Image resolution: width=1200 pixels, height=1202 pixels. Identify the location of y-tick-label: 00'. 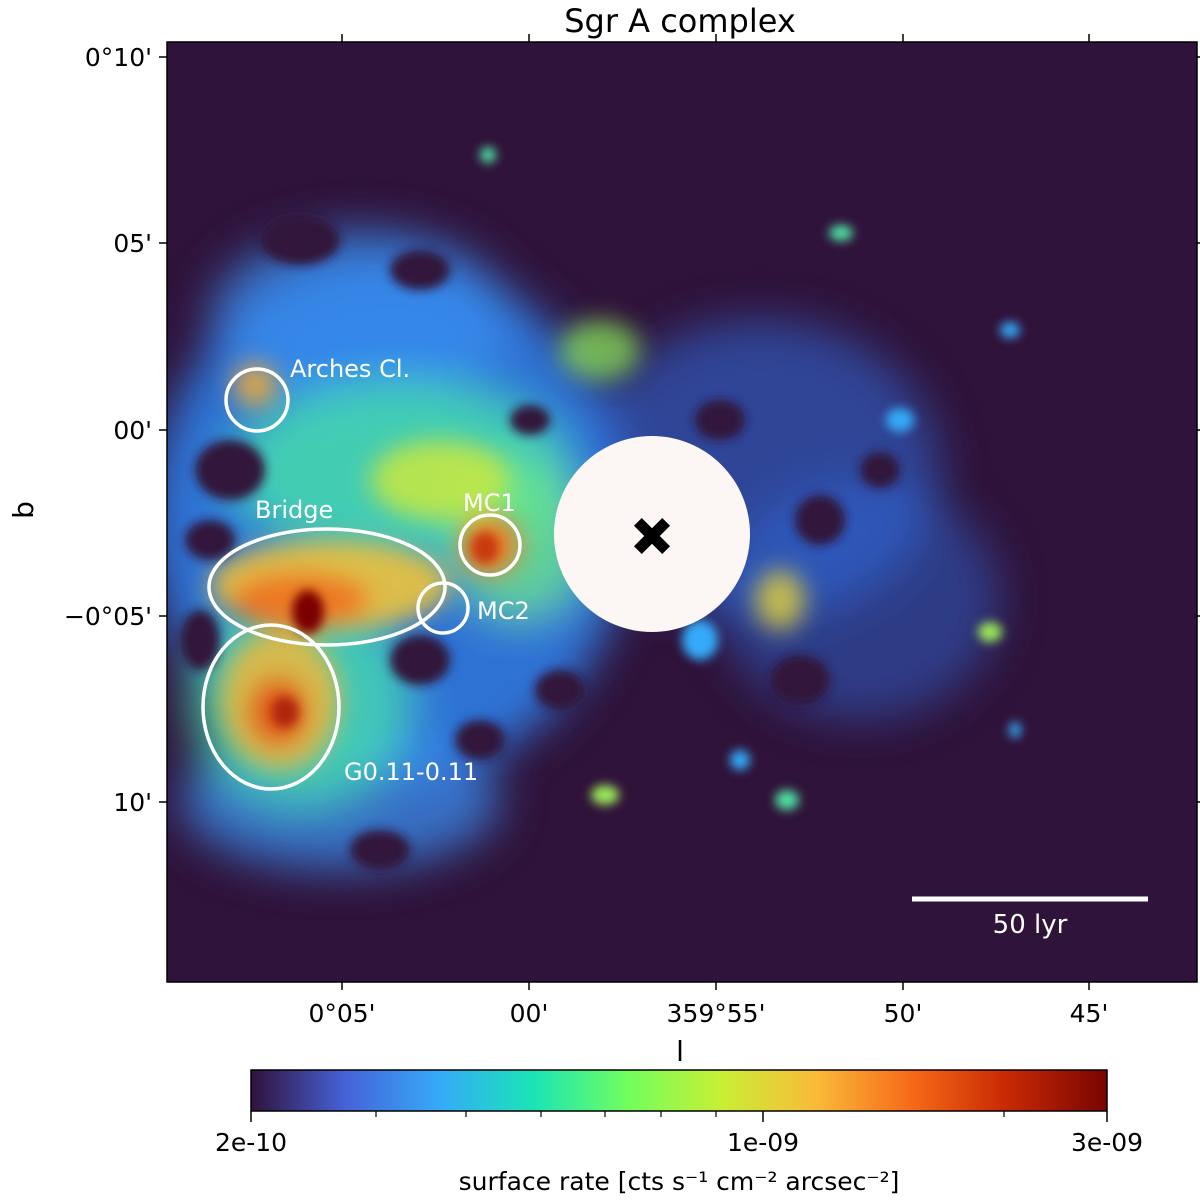
(132, 430).